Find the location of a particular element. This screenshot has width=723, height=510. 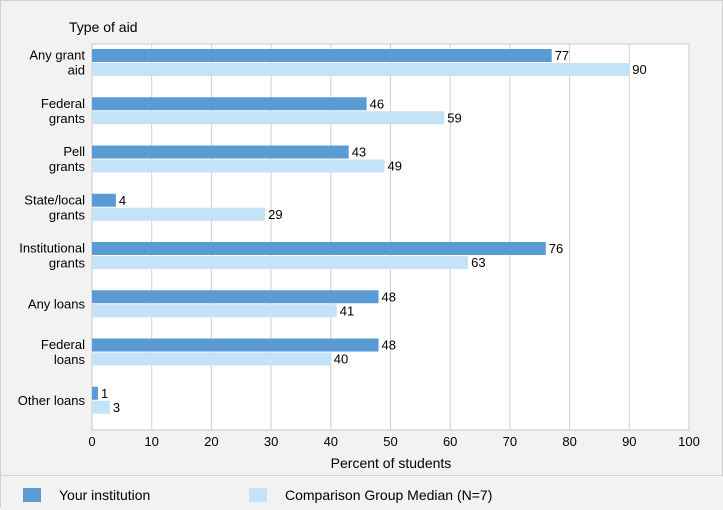

x-tick-label: 30 is located at coordinates (271, 441).